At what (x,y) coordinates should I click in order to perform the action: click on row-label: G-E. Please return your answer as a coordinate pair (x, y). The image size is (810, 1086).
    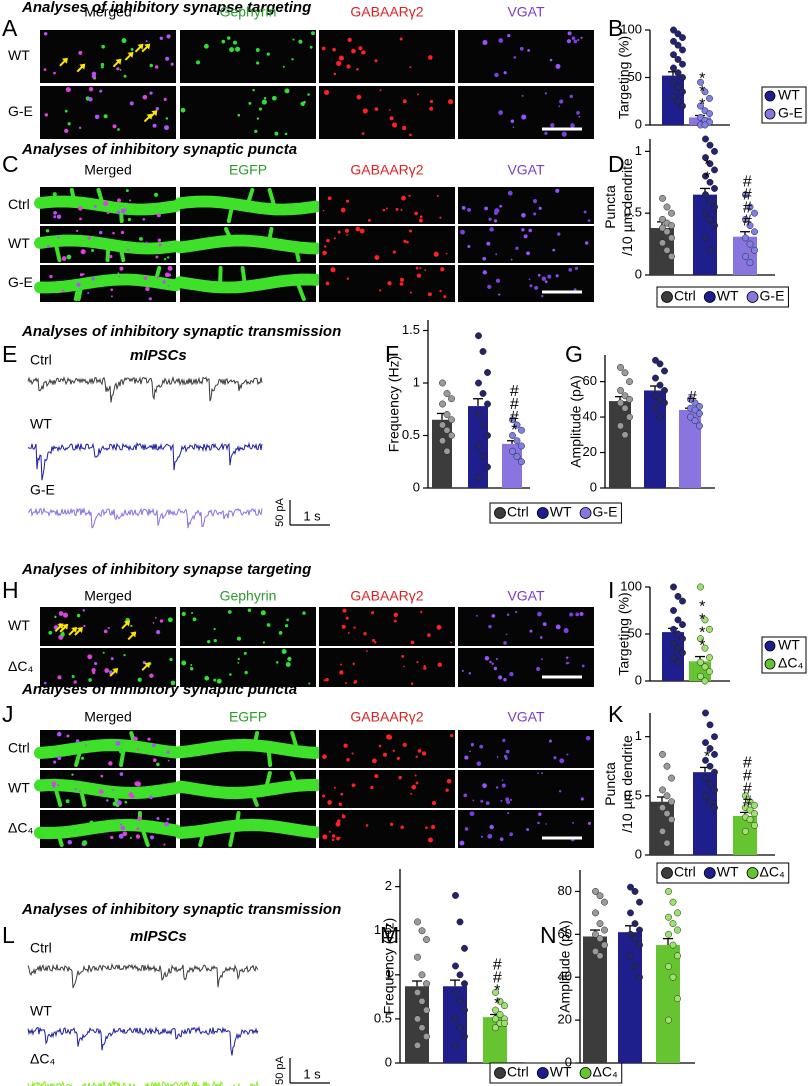
    Looking at the image, I should click on (20, 111).